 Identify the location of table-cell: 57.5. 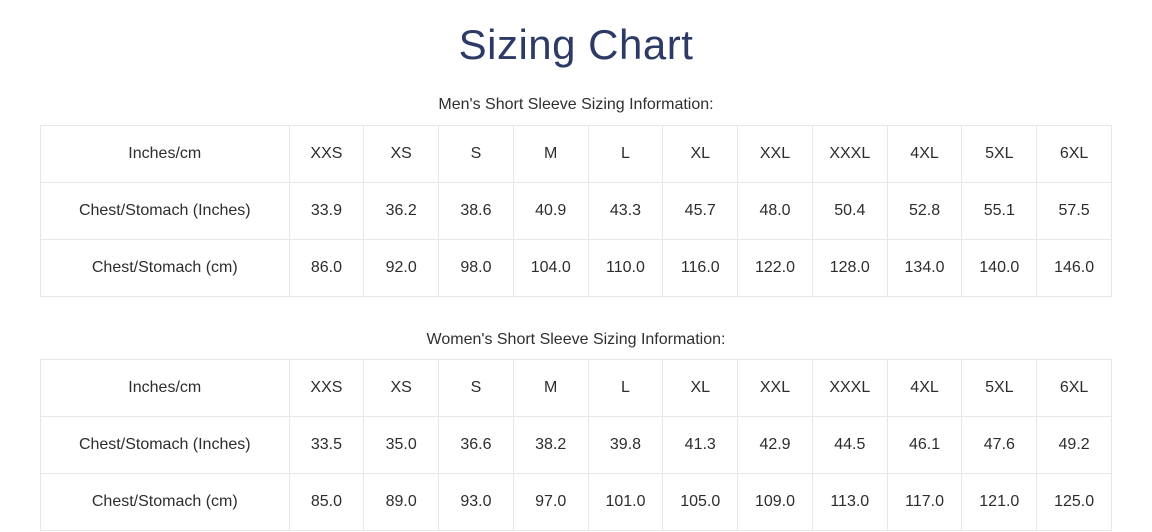
(1074, 210).